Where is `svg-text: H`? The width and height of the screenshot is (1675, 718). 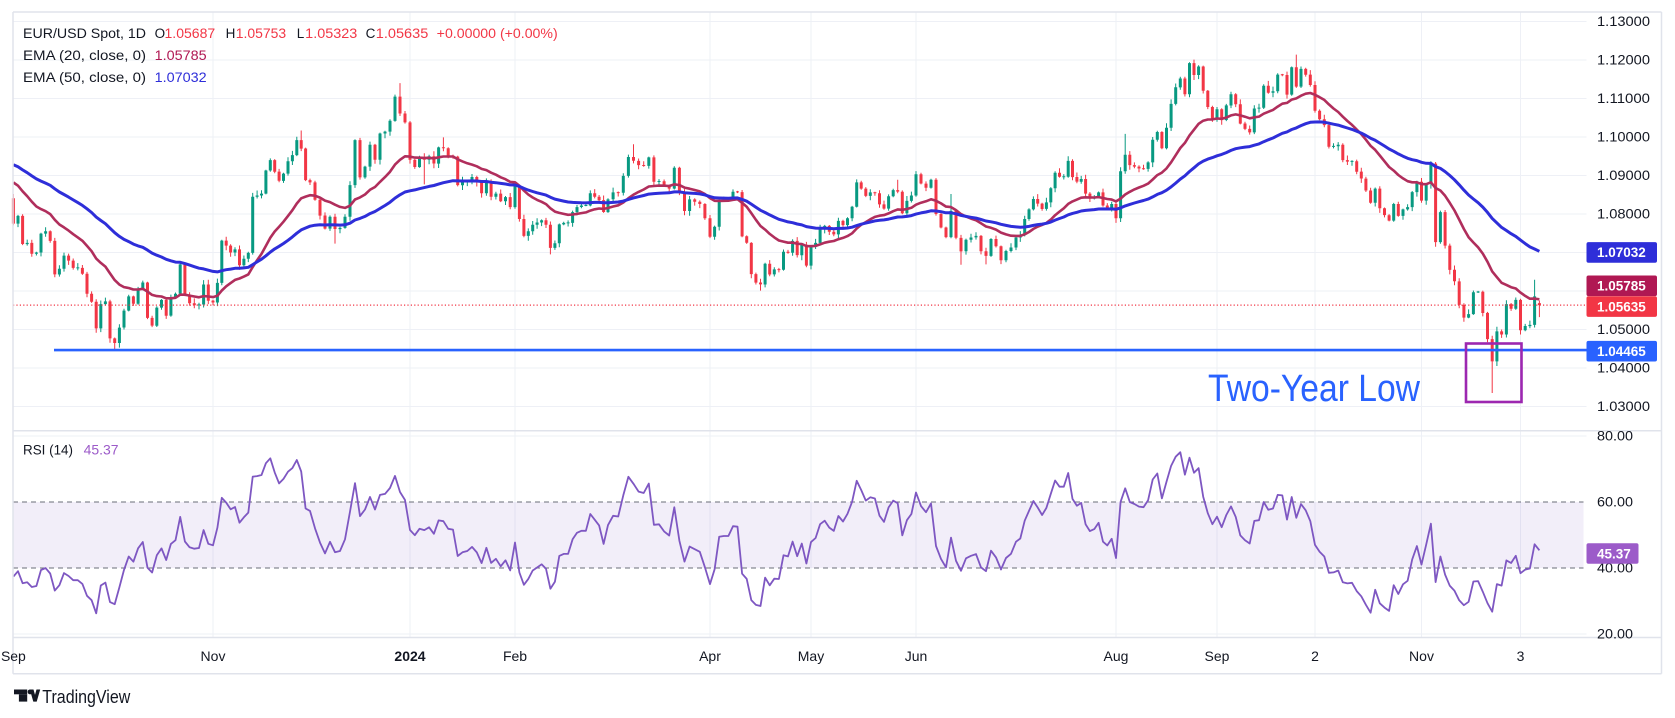
svg-text: H is located at coordinates (231, 33).